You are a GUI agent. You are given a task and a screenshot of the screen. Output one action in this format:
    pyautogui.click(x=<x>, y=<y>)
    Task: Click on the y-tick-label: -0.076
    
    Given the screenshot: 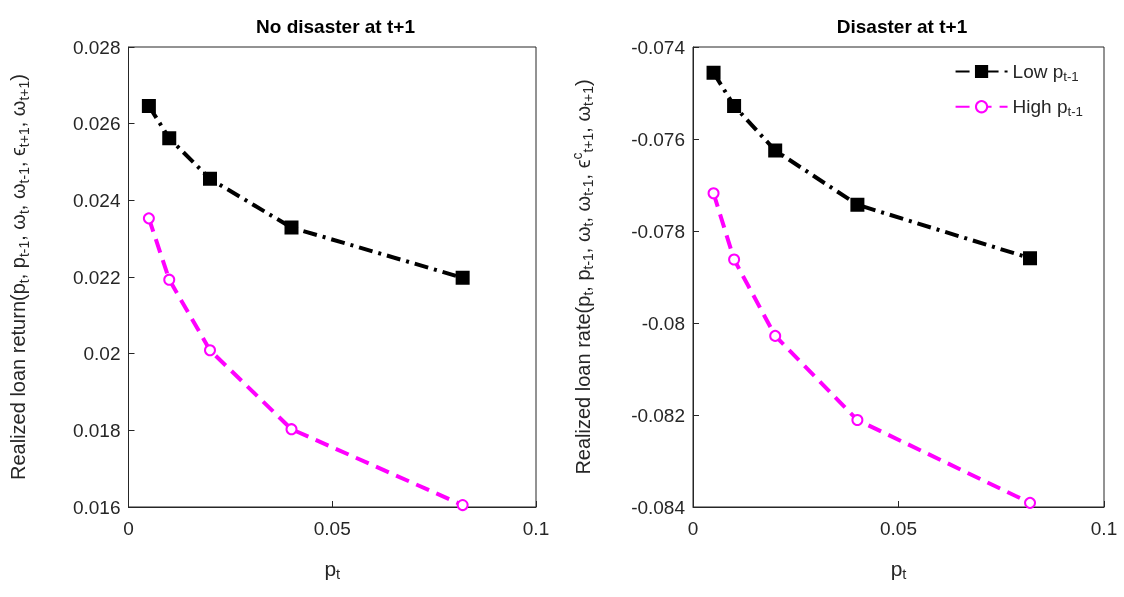 What is the action you would take?
    pyautogui.click(x=658, y=139)
    